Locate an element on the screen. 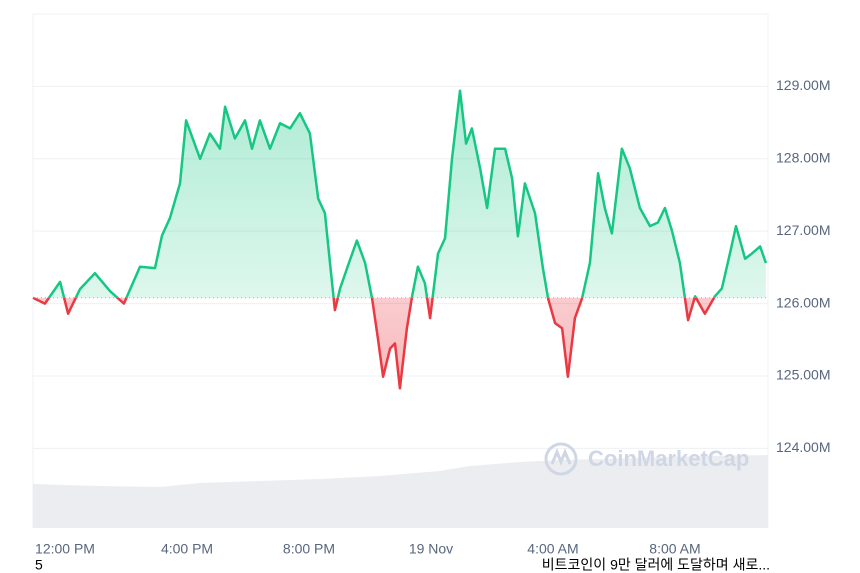 The height and width of the screenshot is (573, 860). y-tick-label: 124.00M is located at coordinates (803, 447).